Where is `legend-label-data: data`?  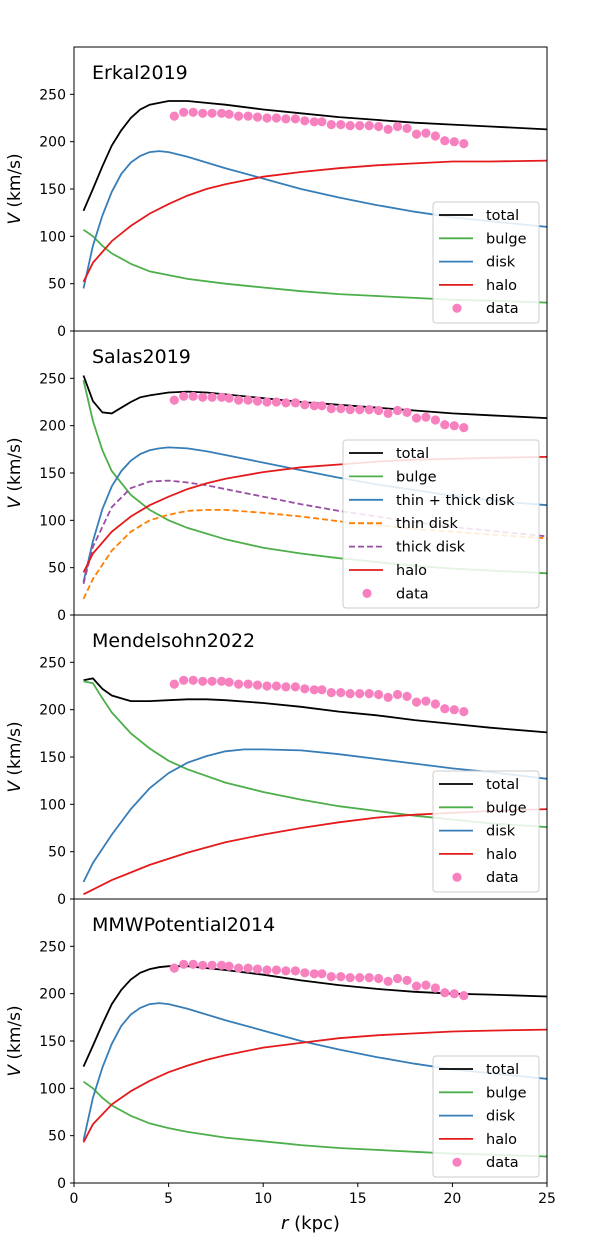
legend-label-data: data is located at coordinates (502, 1163).